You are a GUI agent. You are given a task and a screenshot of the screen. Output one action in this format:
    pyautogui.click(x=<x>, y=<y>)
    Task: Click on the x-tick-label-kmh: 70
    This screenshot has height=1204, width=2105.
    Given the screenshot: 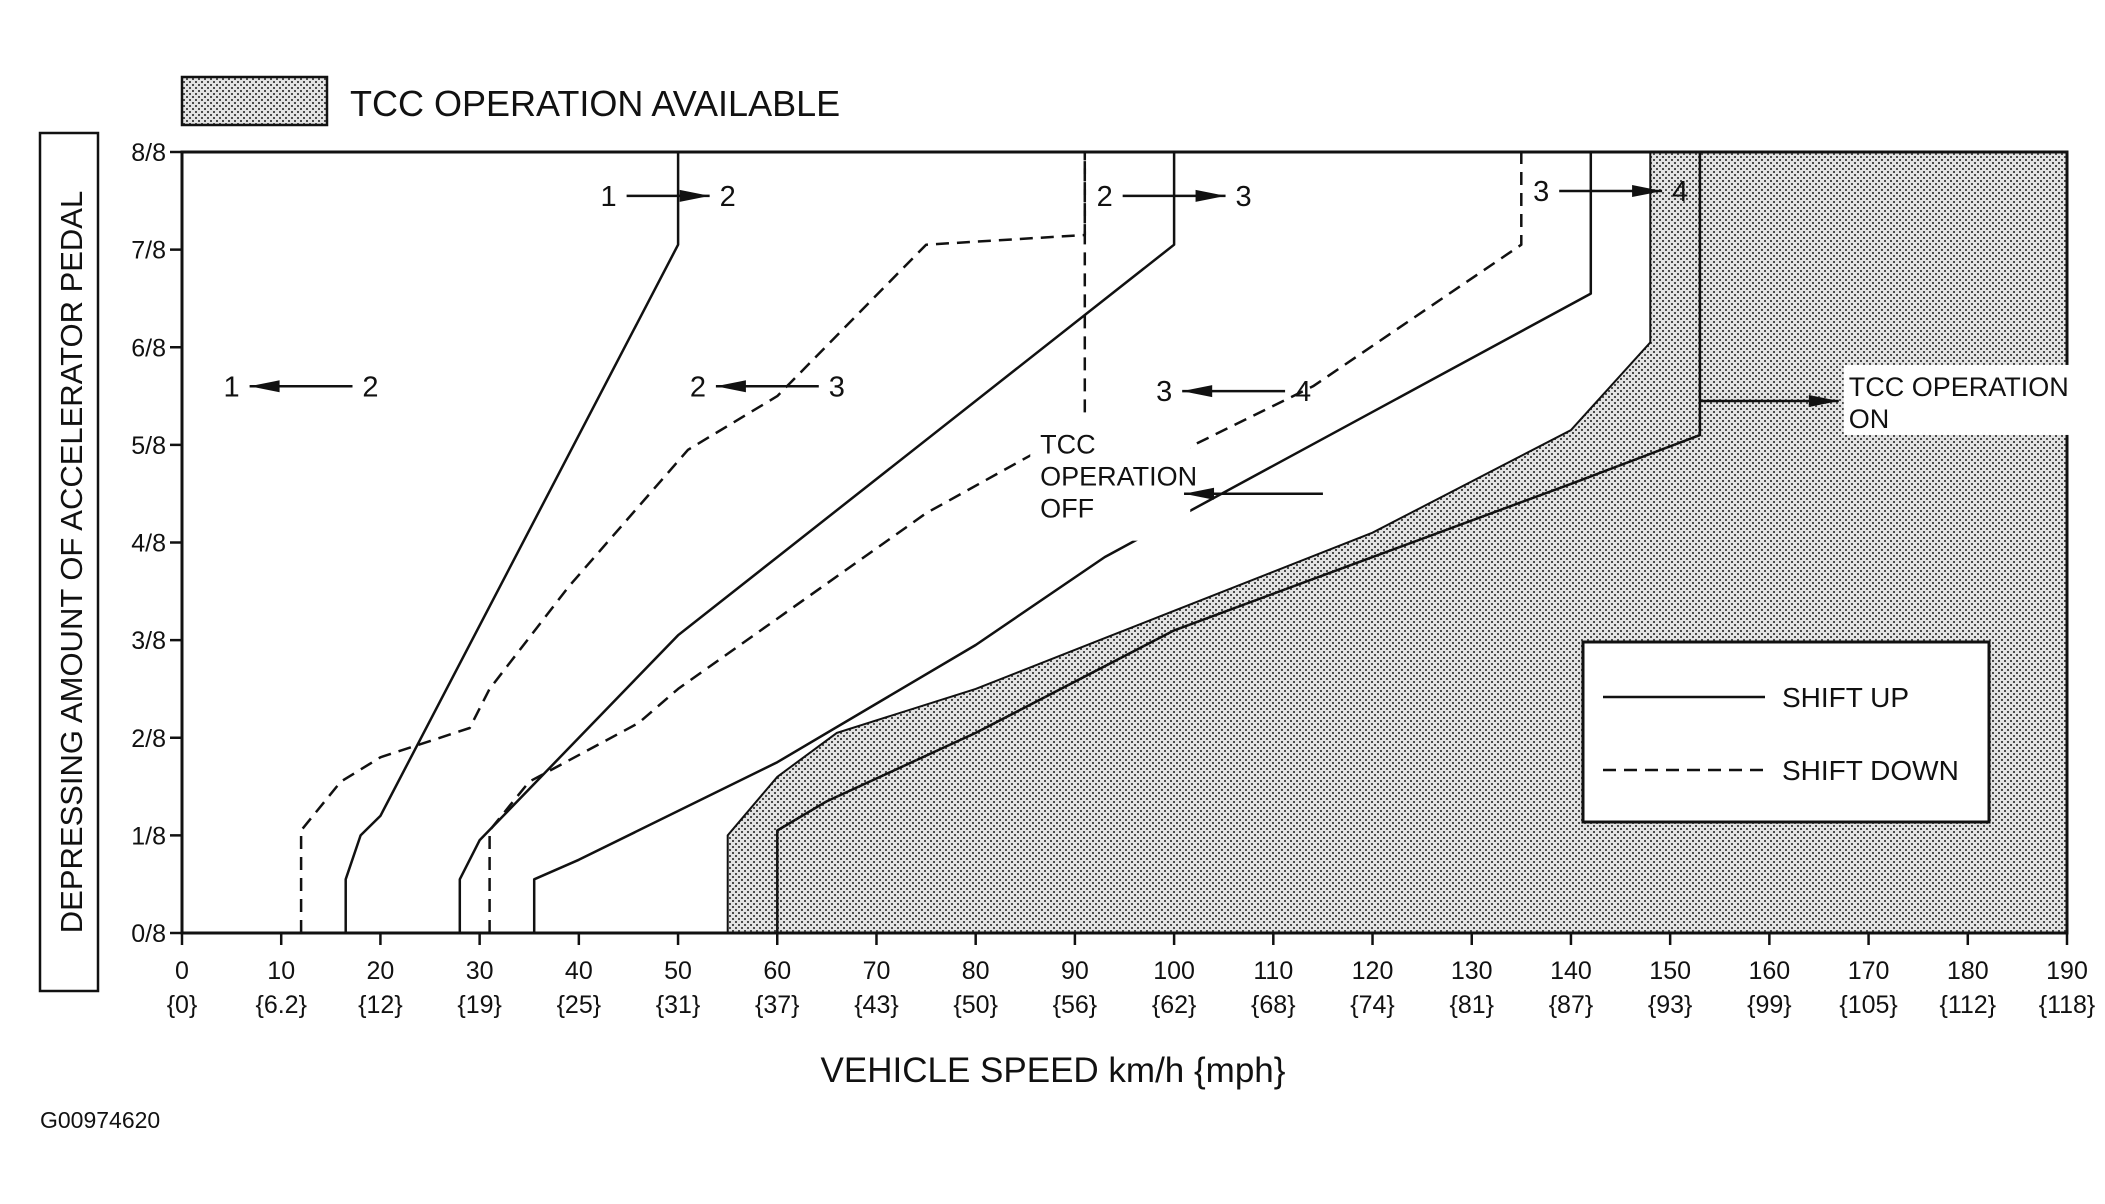 What is the action you would take?
    pyautogui.click(x=877, y=971)
    